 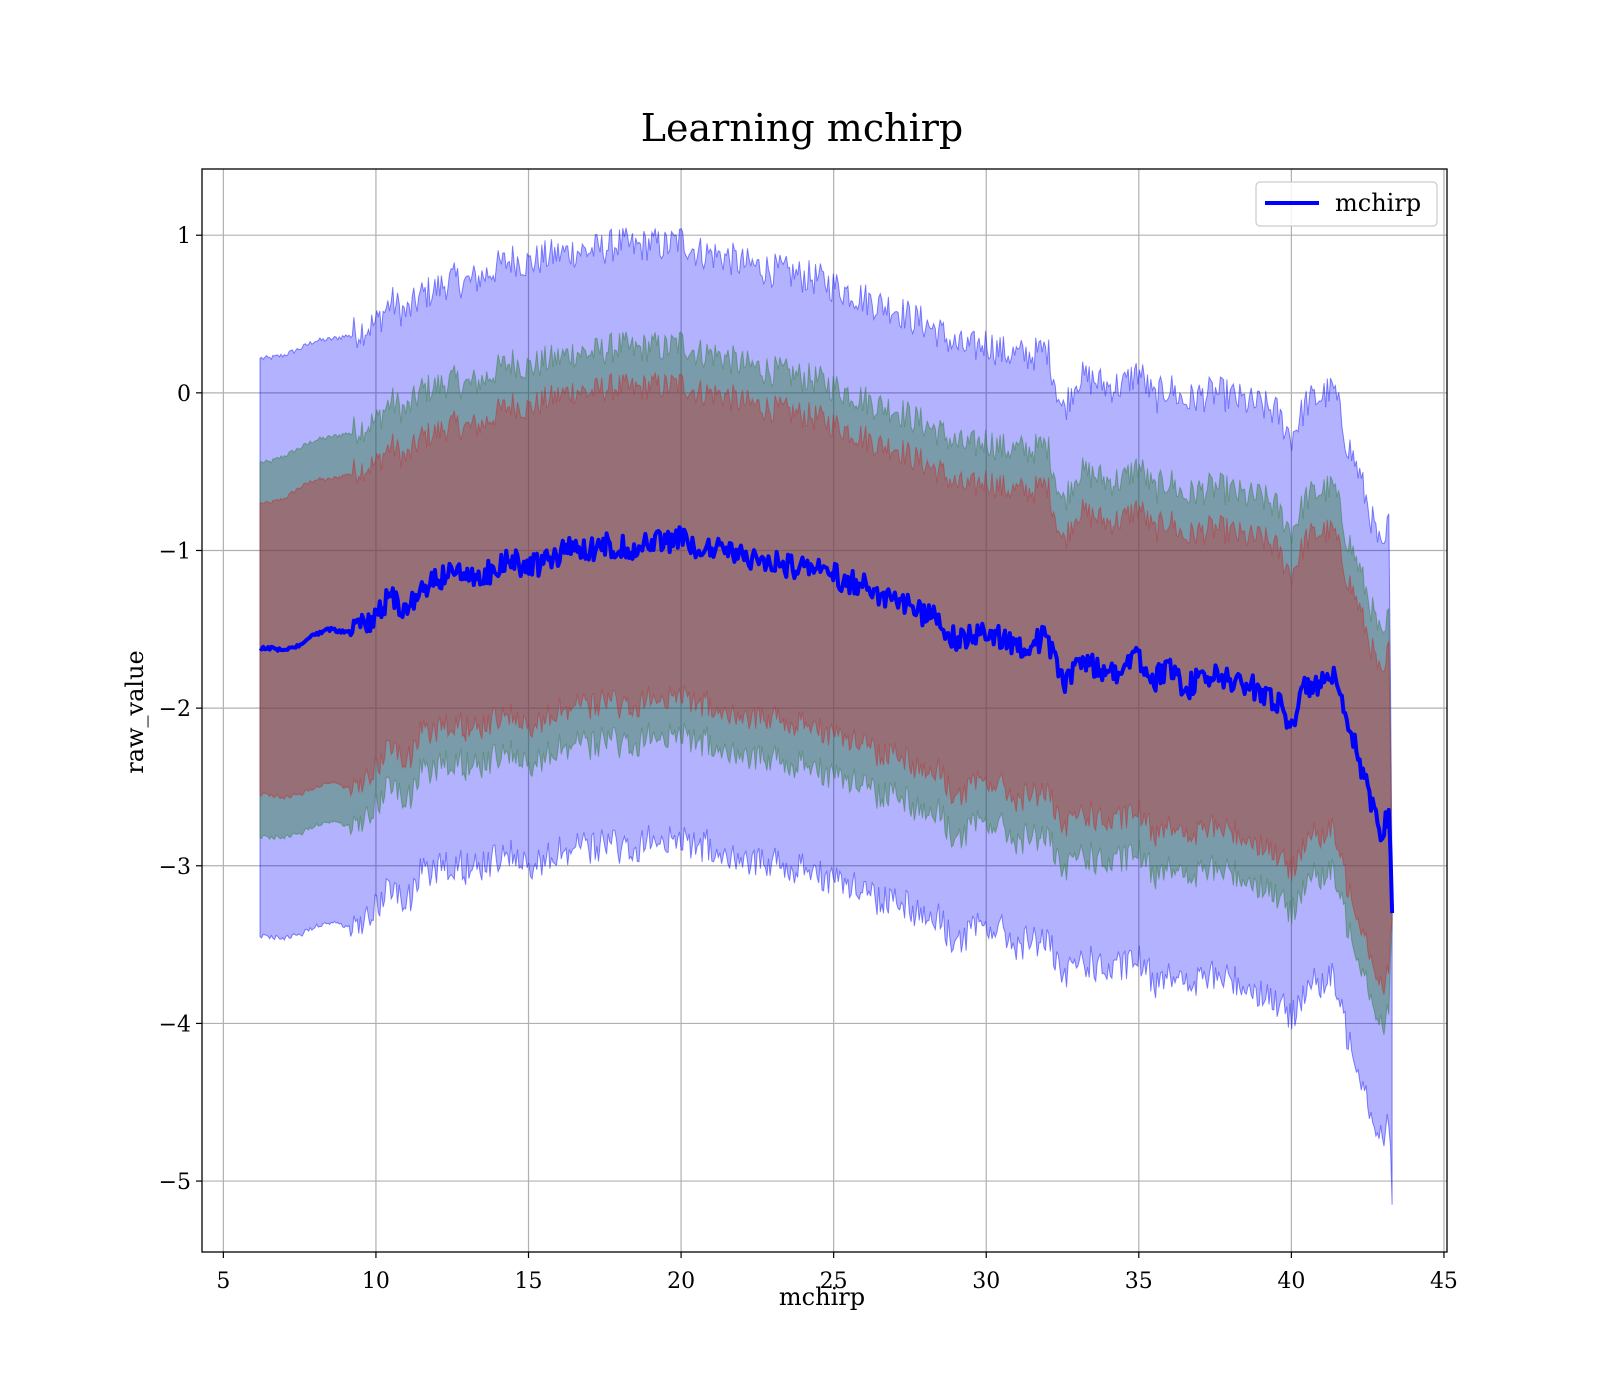 I want to click on legend-box, so click(x=1346, y=204).